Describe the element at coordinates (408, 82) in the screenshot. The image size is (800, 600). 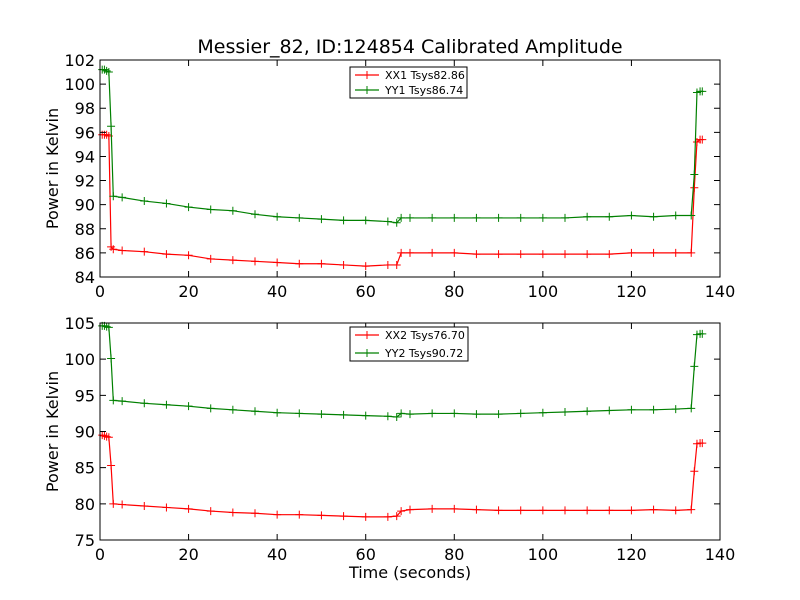
I see `legend-box` at that location.